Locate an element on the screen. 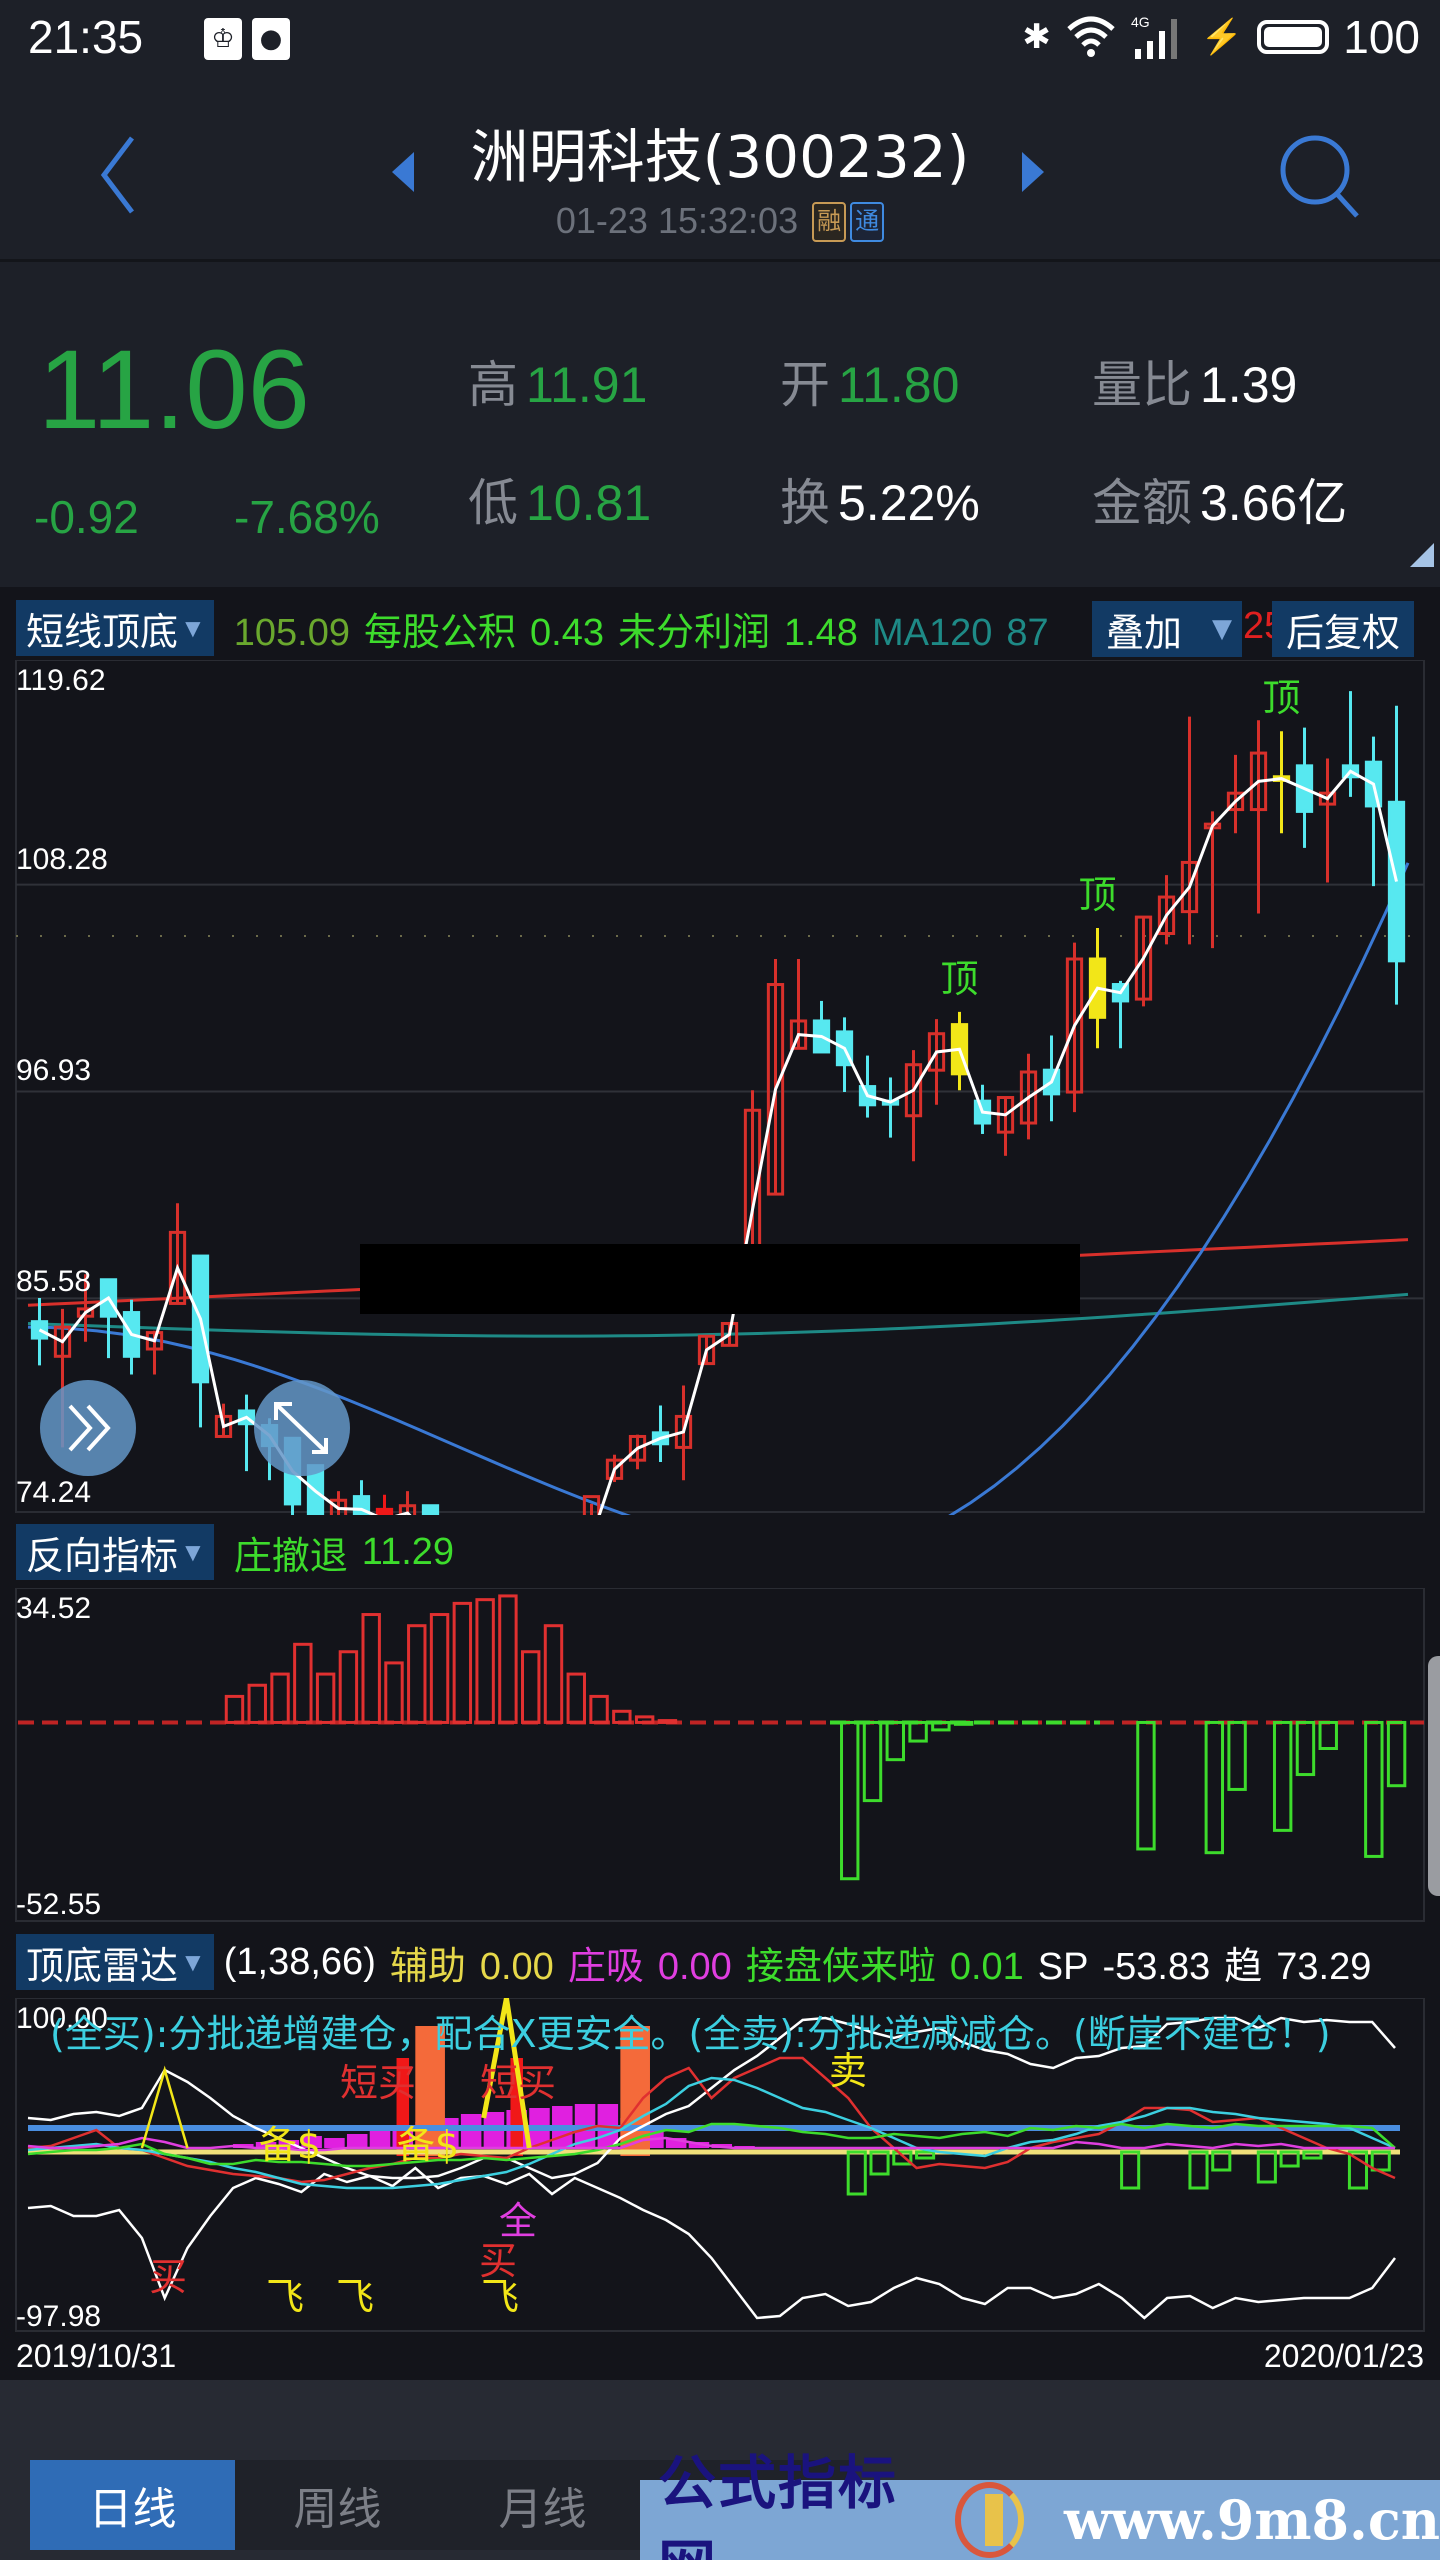 The height and width of the screenshot is (2560, 1440). last-price: 11.06 is located at coordinates (174, 389).